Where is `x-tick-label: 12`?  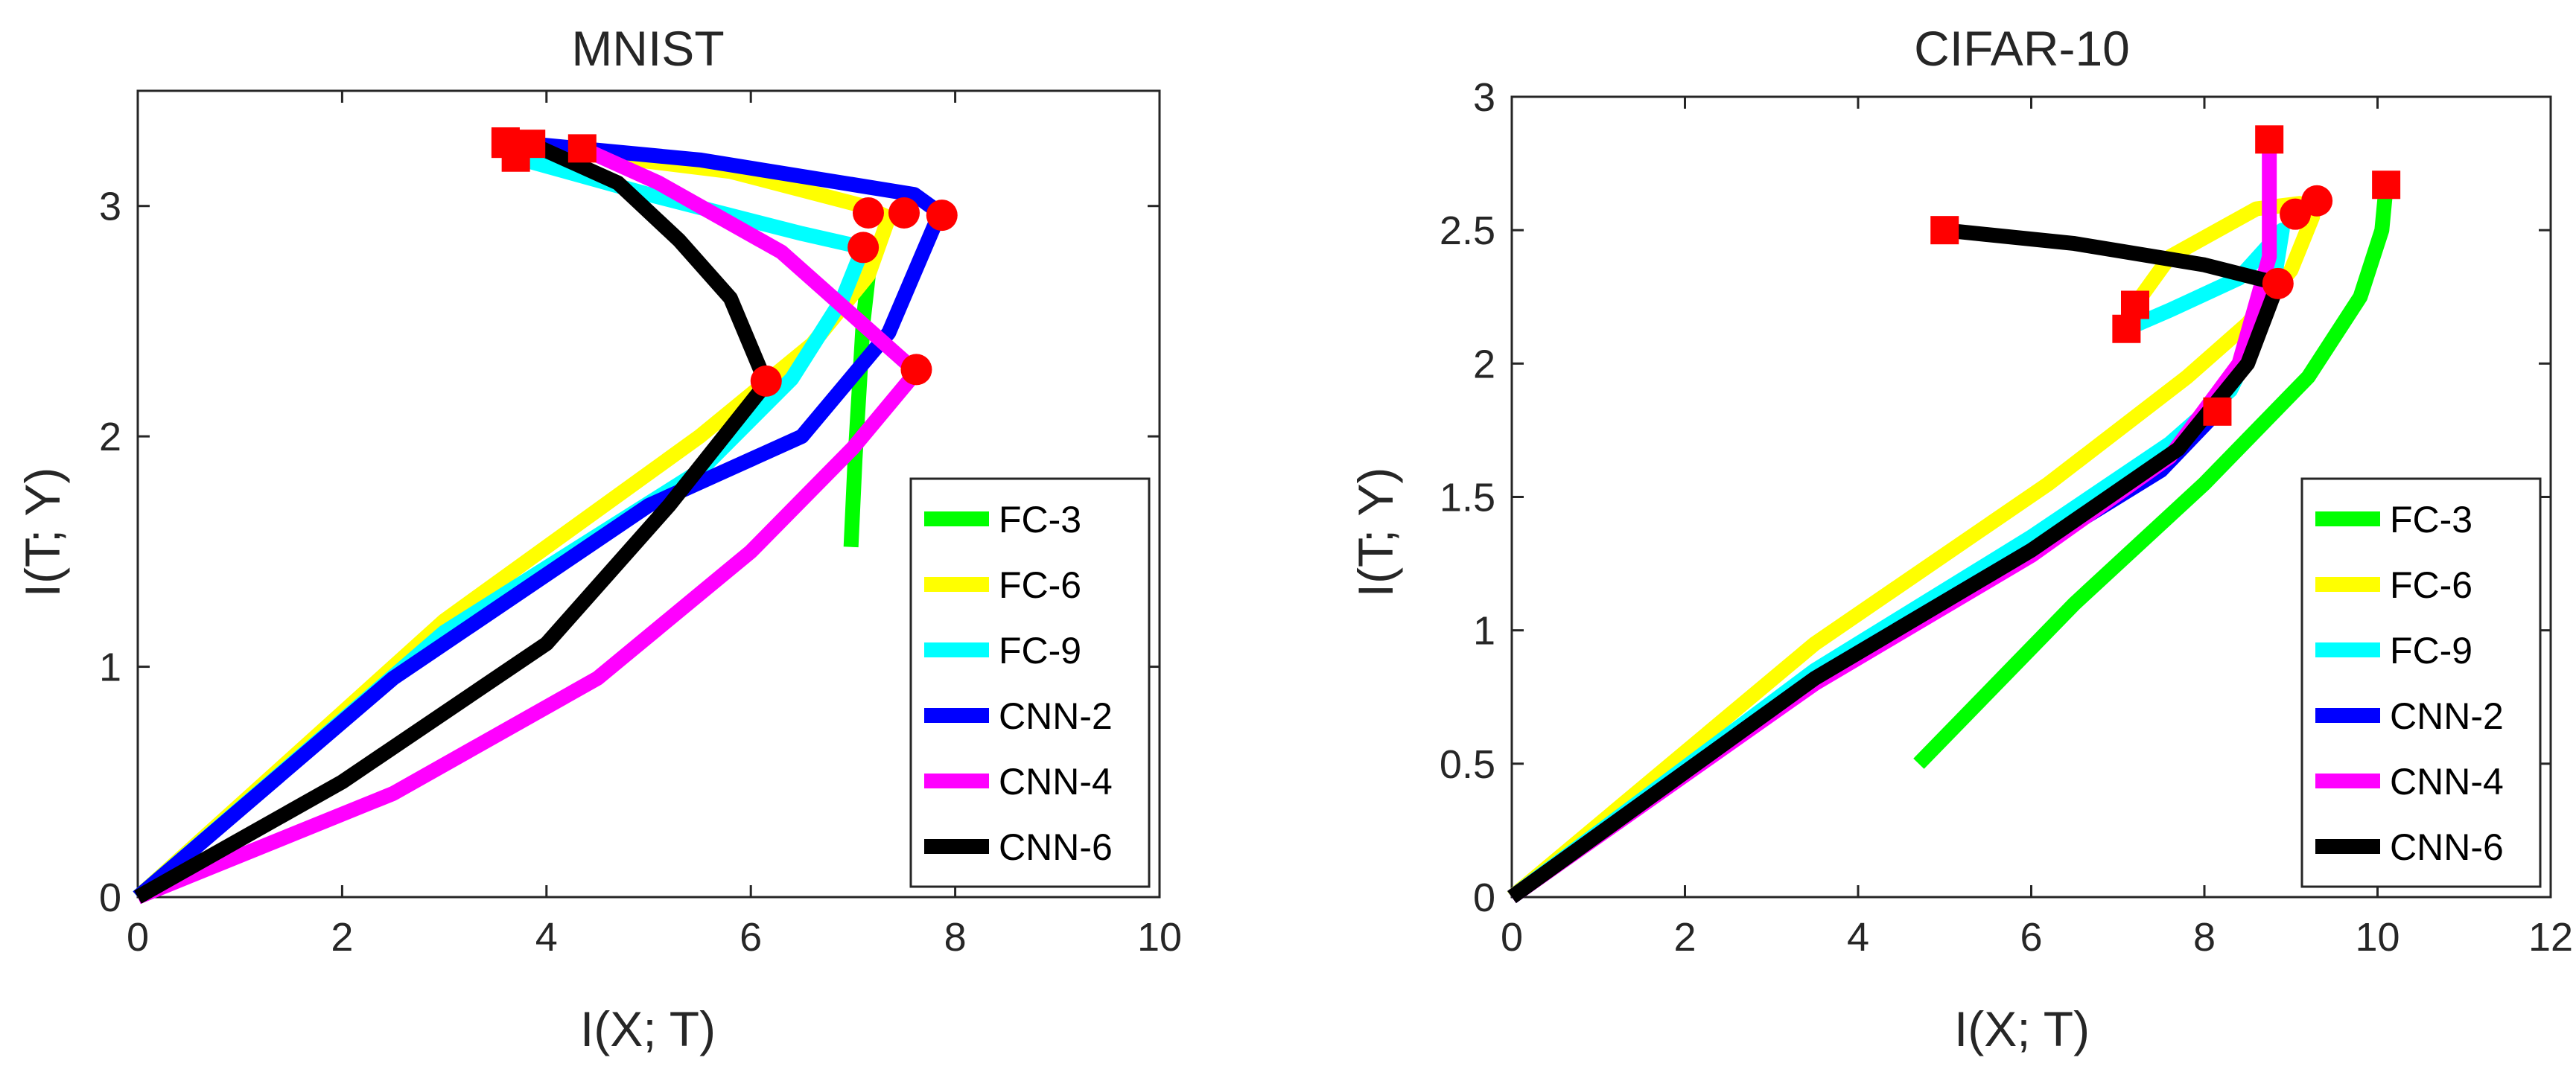 x-tick-label: 12 is located at coordinates (2550, 937).